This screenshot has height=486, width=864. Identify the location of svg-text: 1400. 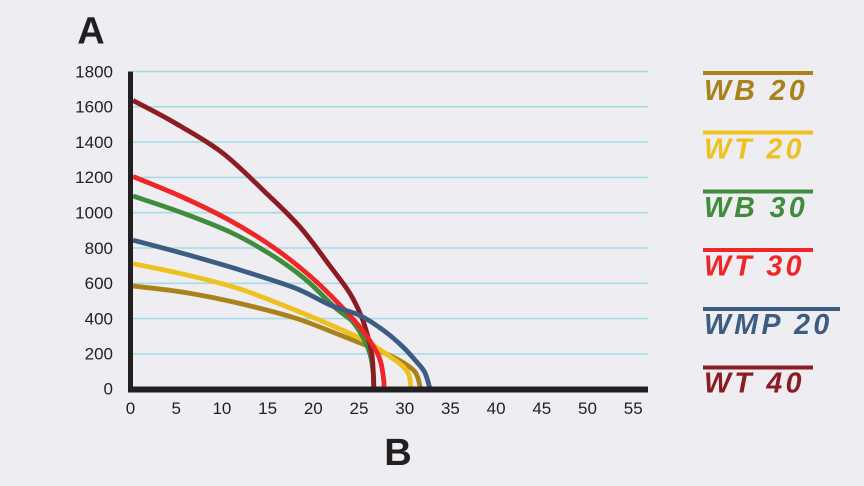
(94, 142).